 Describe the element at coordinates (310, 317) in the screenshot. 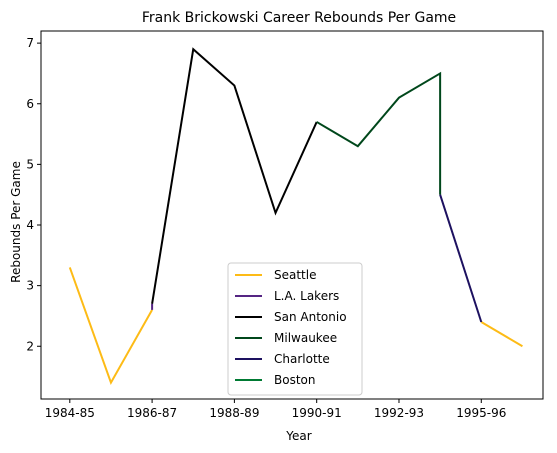

I see `legend-label: San Antonio` at that location.